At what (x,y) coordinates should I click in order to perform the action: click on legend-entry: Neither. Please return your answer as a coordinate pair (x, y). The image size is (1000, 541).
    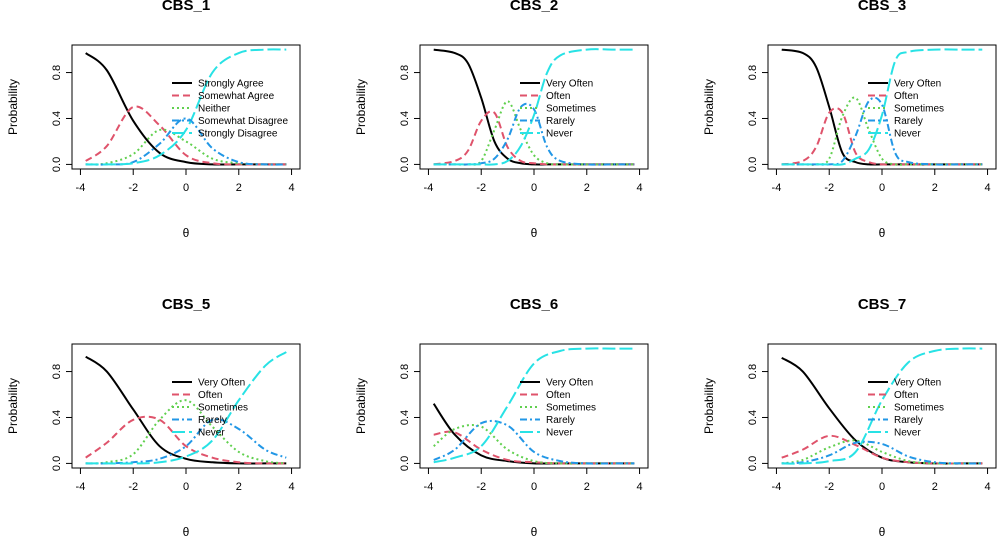
    Looking at the image, I should click on (214, 109).